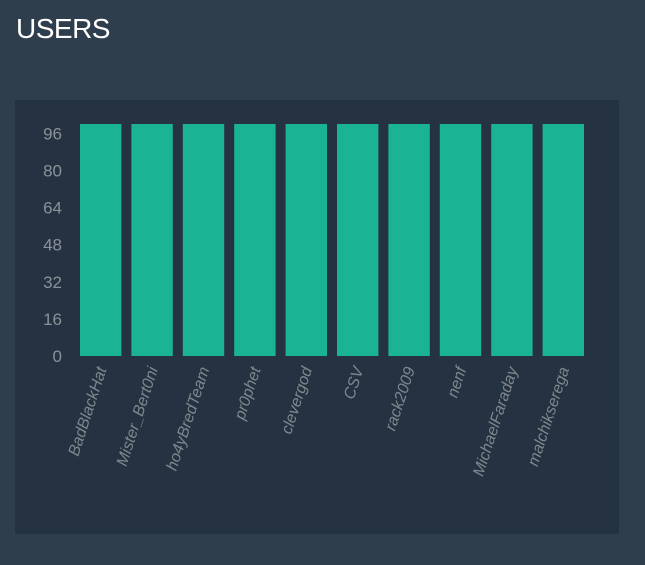  I want to click on bar-nenf, so click(460, 240).